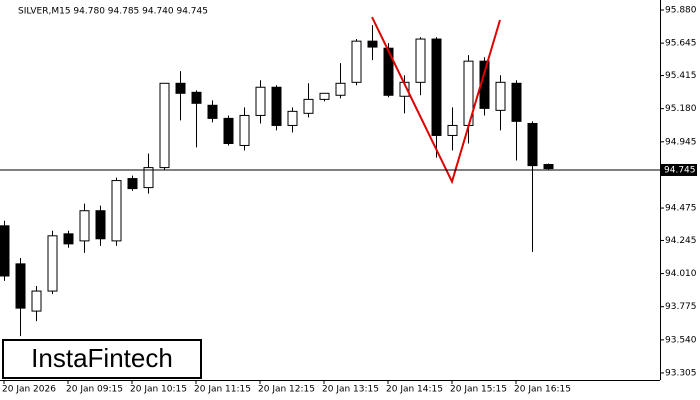  Describe the element at coordinates (681, 209) in the screenshot. I see `y-tick-label: 94.475` at that location.